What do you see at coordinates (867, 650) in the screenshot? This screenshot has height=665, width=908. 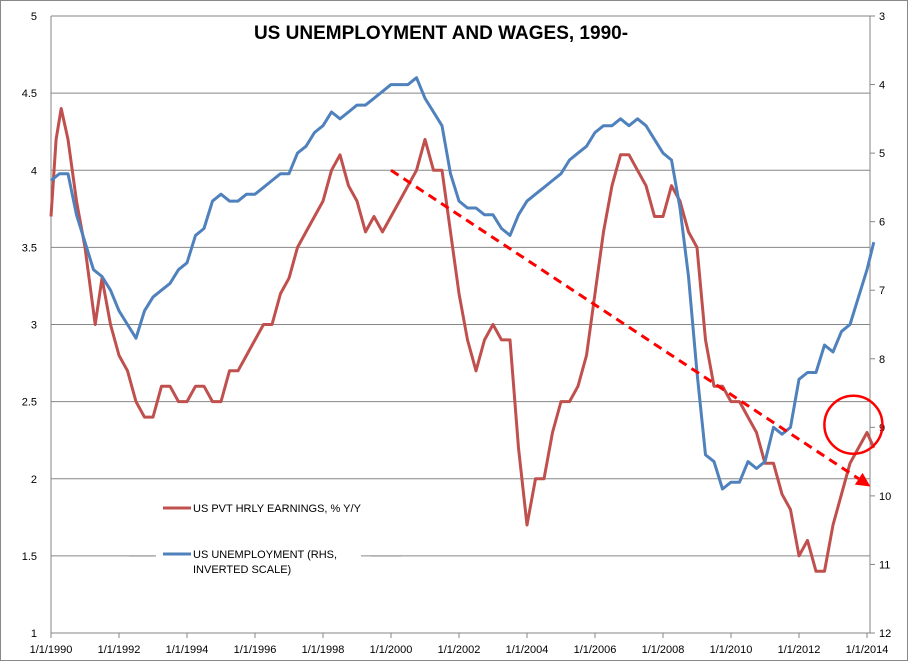 I see `x-tick-label: 1/1/2014` at bounding box center [867, 650].